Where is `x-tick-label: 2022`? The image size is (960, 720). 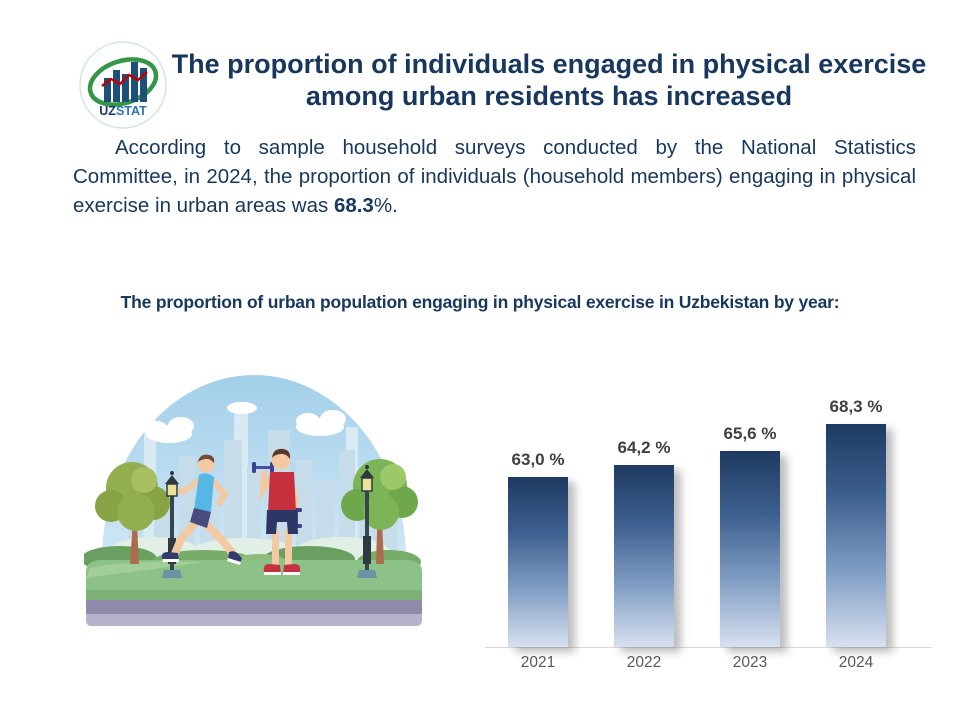
x-tick-label: 2022 is located at coordinates (644, 662).